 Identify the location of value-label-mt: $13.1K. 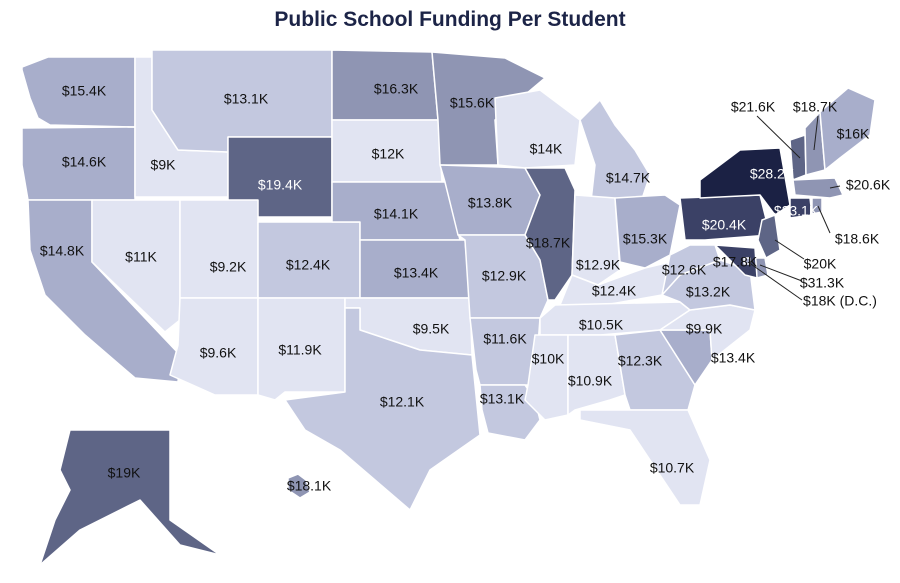
(246, 99).